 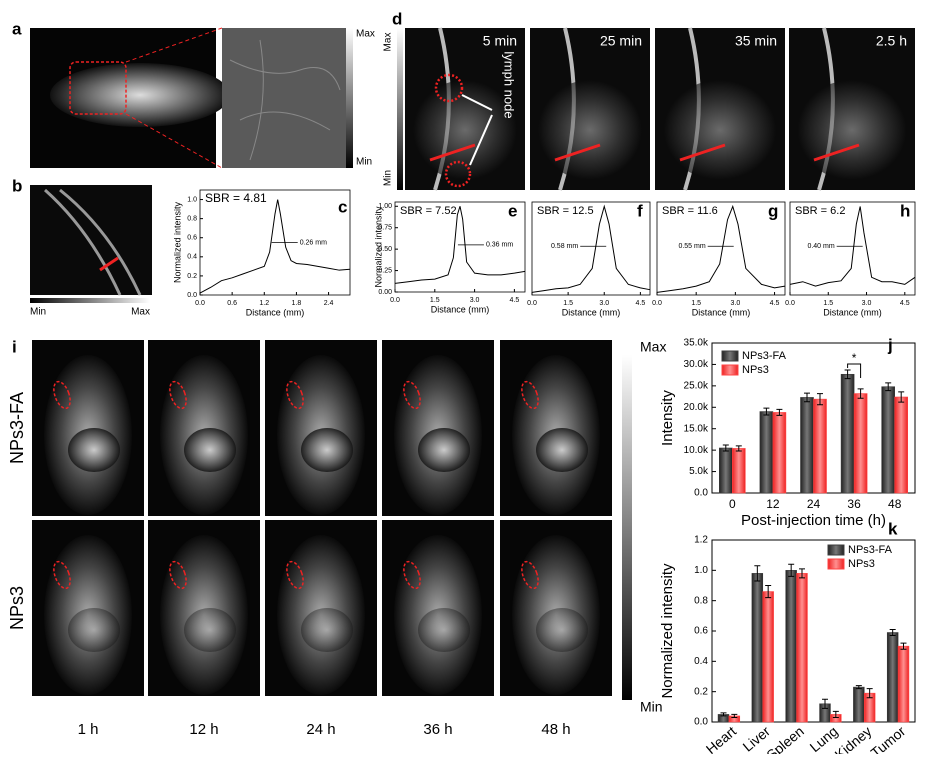 I want to click on colorbar-label: Min, so click(x=364, y=162).